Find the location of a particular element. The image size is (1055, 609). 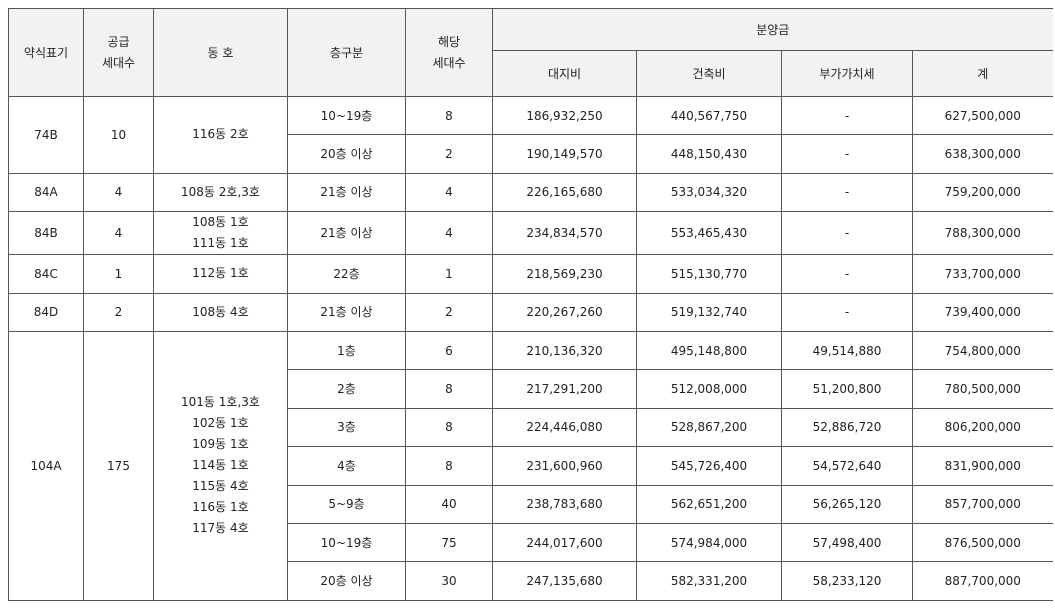

building-price-cell: 448,150,430 is located at coordinates (709, 154).